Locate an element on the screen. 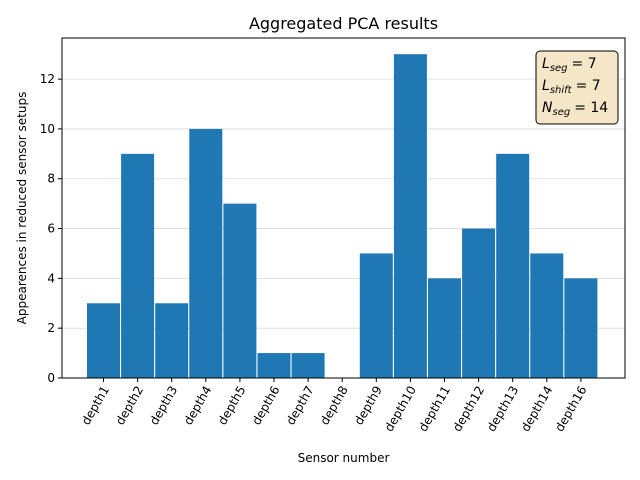 The height and width of the screenshot is (480, 640). y-axis-label: Appearences in reduced sensor setups is located at coordinates (22, 208).